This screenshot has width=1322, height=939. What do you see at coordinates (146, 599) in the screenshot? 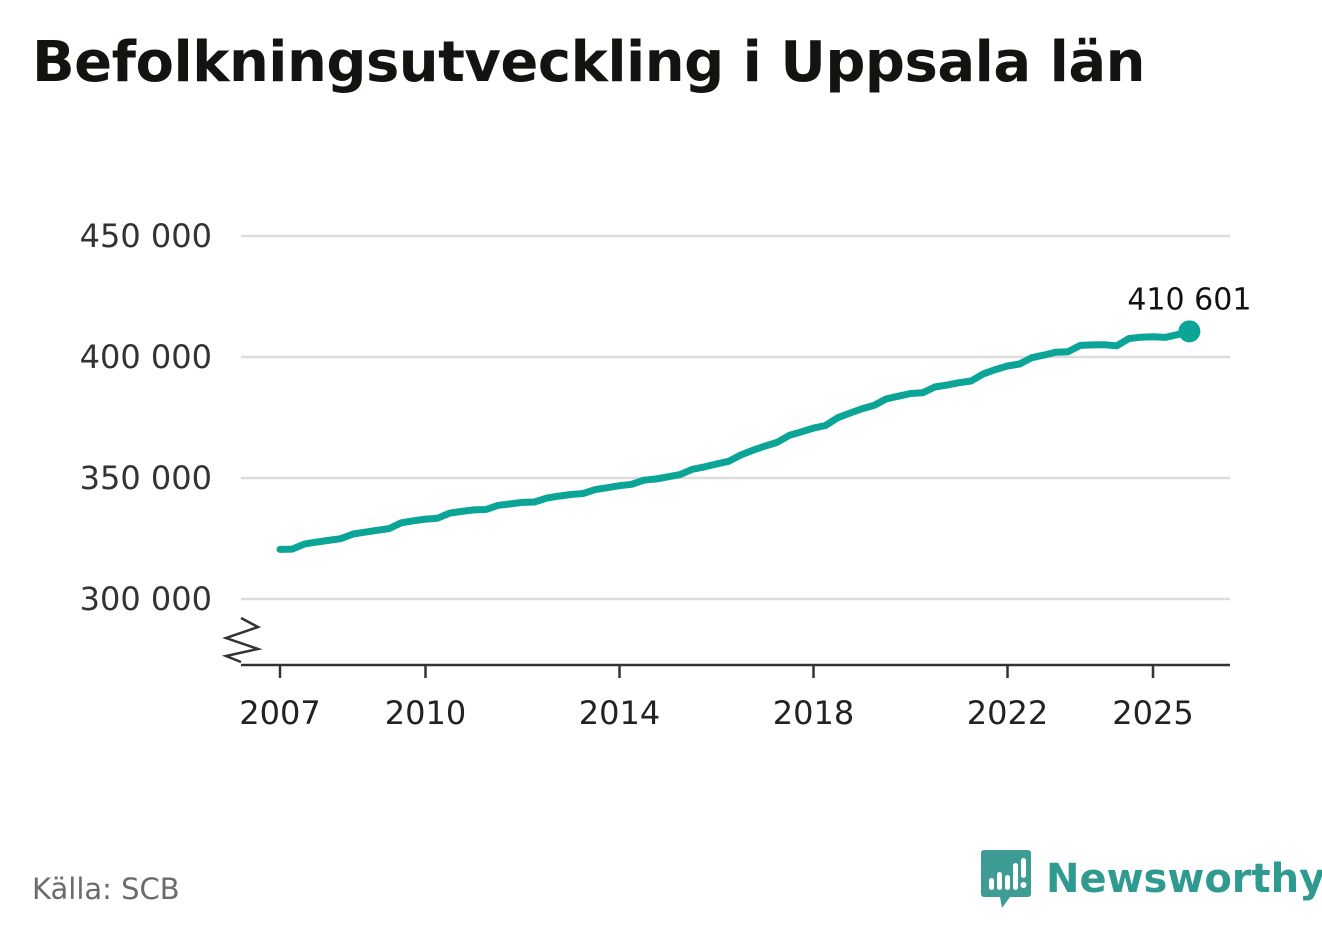
I see `y-tick-label: 300 000` at bounding box center [146, 599].